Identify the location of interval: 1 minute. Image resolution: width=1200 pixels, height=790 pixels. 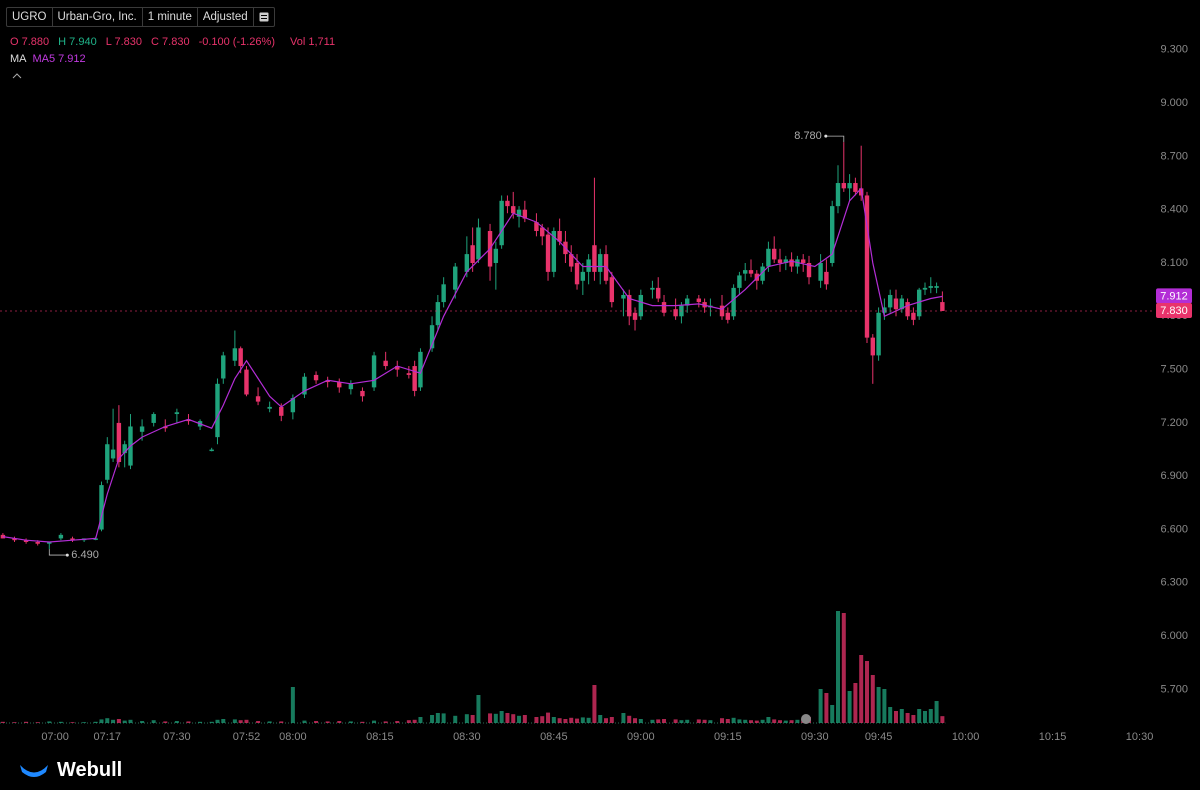
(170, 17).